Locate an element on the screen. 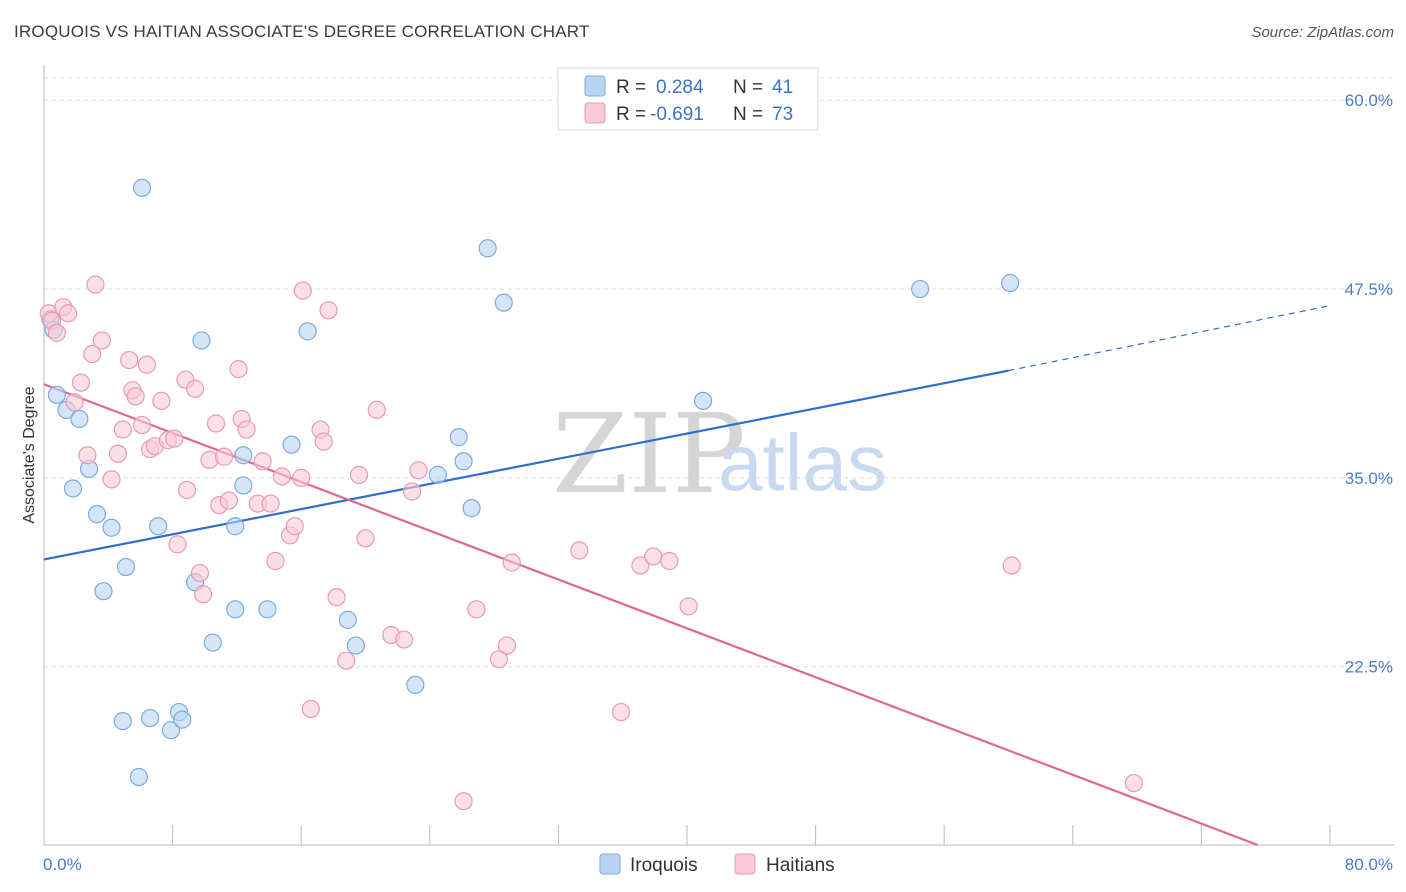 This screenshot has height=892, width=1406. legend-r-value-2: -0.691 is located at coordinates (677, 114).